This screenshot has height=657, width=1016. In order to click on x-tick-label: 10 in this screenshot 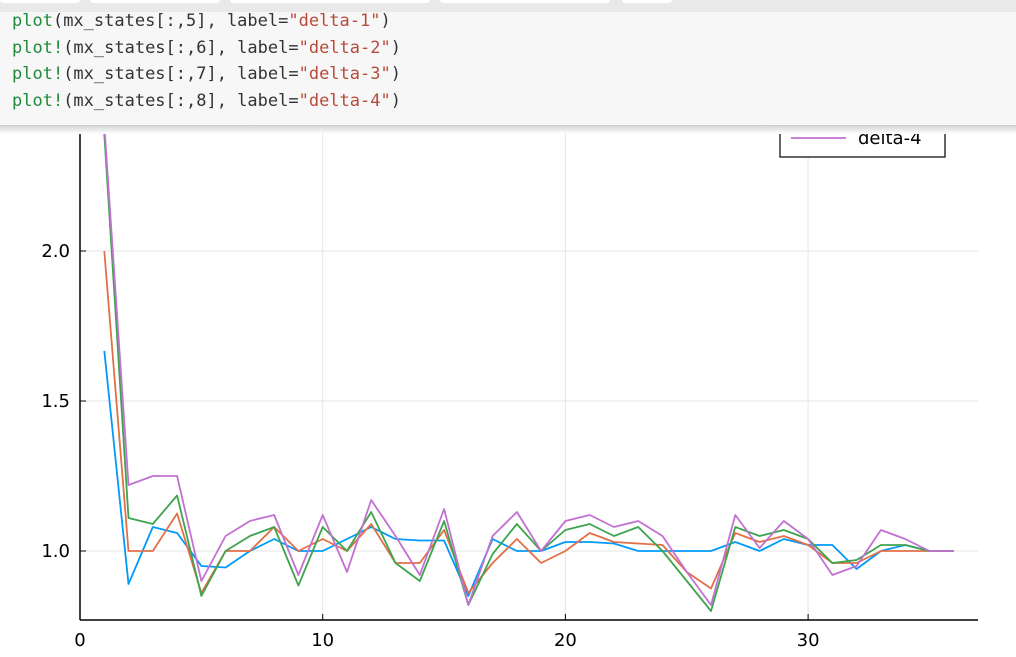, I will do `click(322, 640)`.